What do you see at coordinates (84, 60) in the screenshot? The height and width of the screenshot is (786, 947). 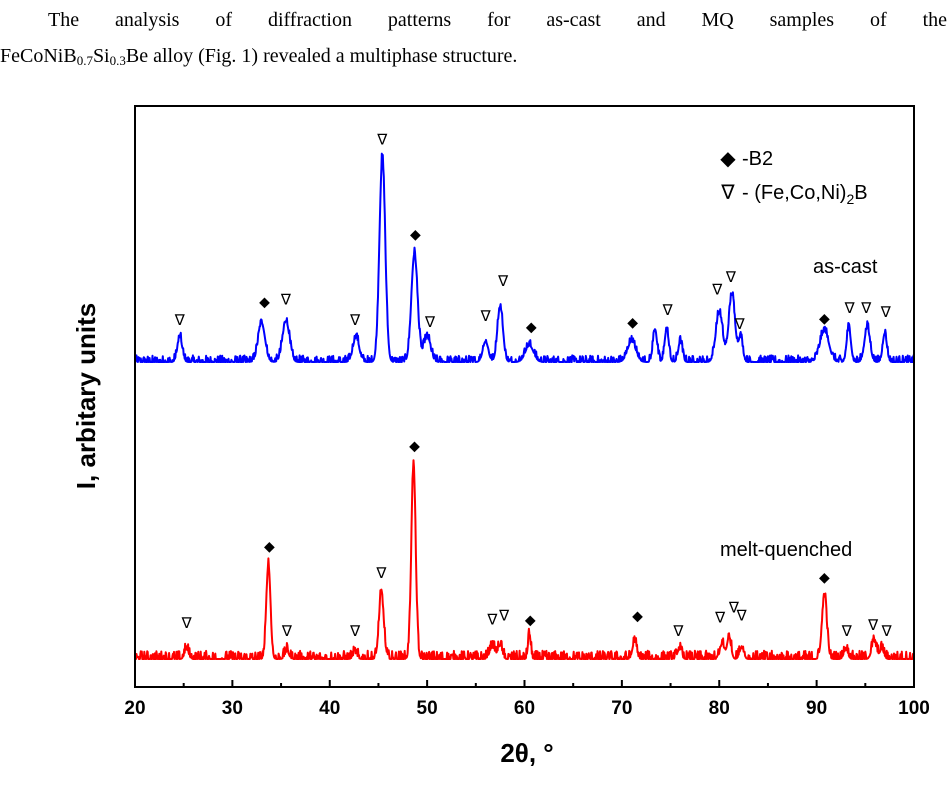 I see `subscript: 0.7` at bounding box center [84, 60].